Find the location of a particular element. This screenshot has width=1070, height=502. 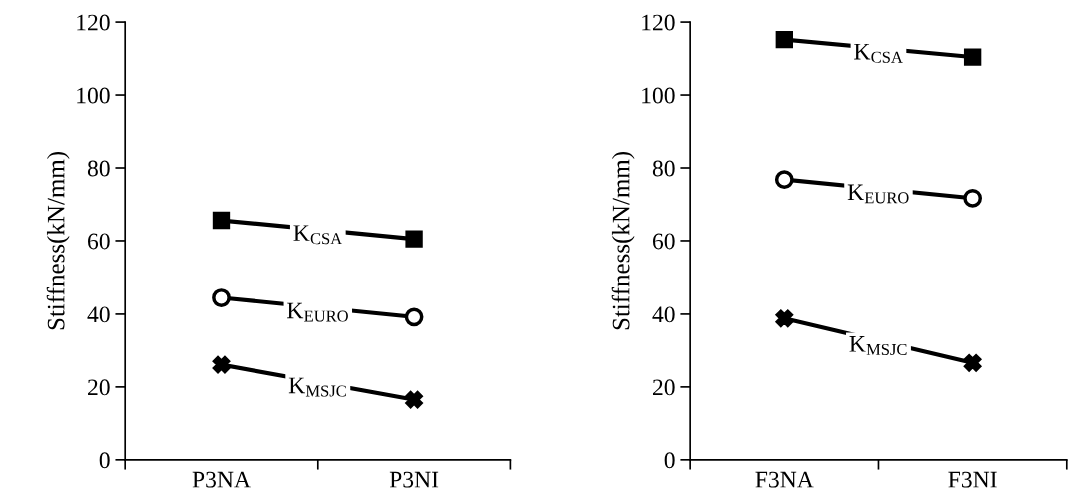

x-tick-label: P3NI is located at coordinates (414, 479).